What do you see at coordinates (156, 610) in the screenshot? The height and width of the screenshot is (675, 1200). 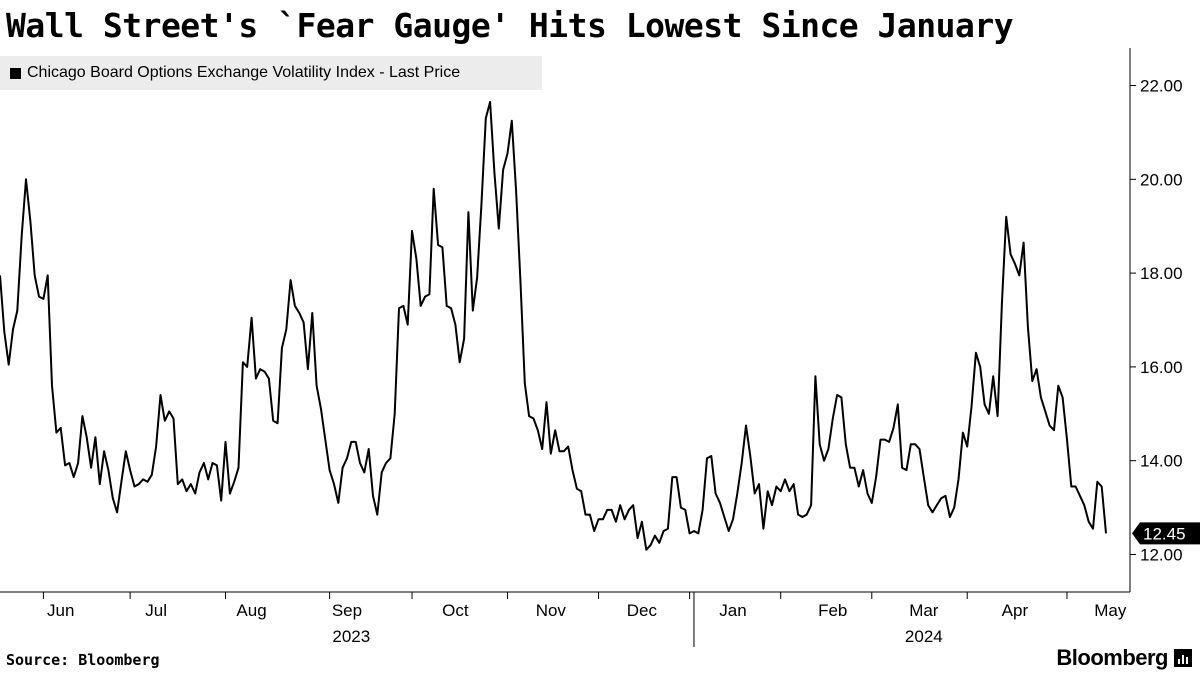 I see `x-month-label: Jul` at bounding box center [156, 610].